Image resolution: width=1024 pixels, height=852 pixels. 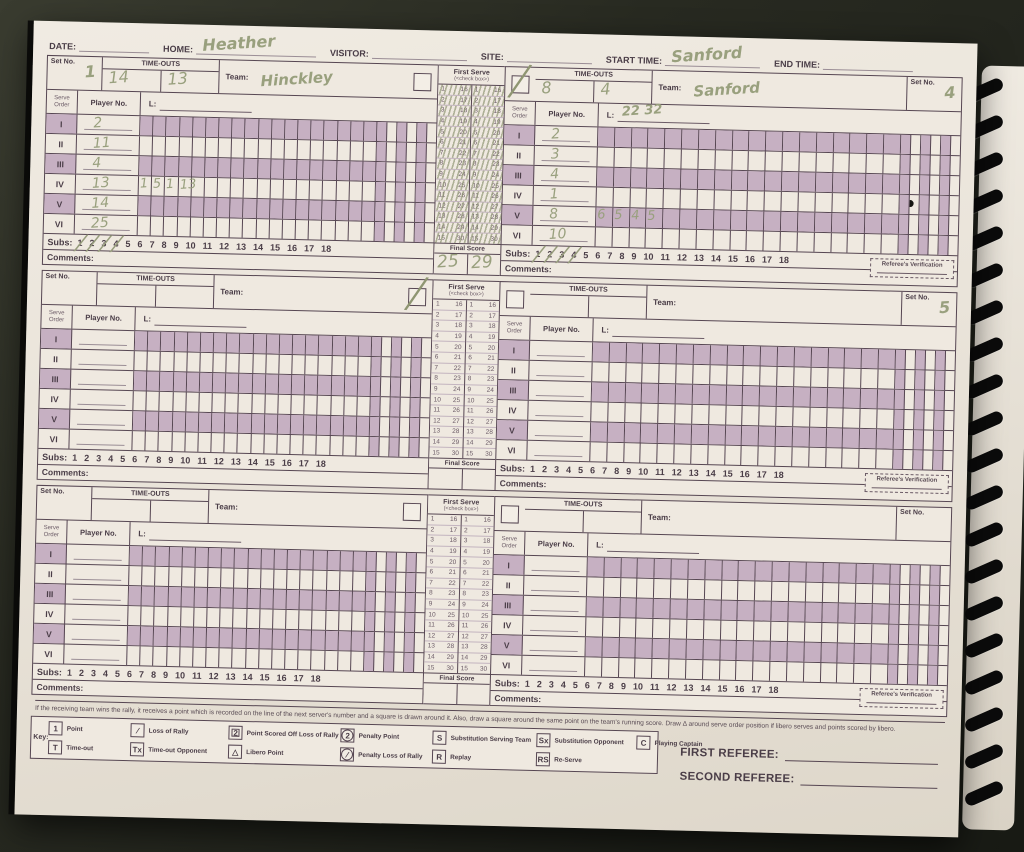 I want to click on key-item-label: Loss of Rally, so click(x=168, y=731).